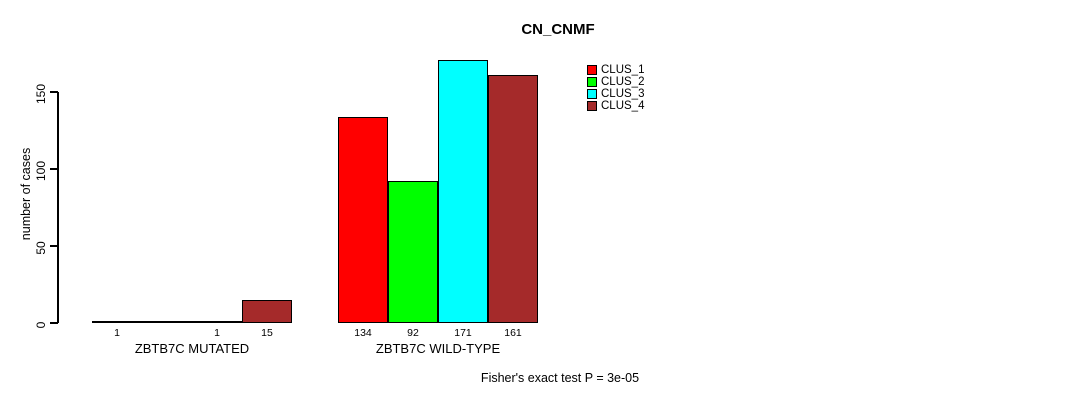  Describe the element at coordinates (623, 82) in the screenshot. I see `legend-label: CLUS_2` at that location.